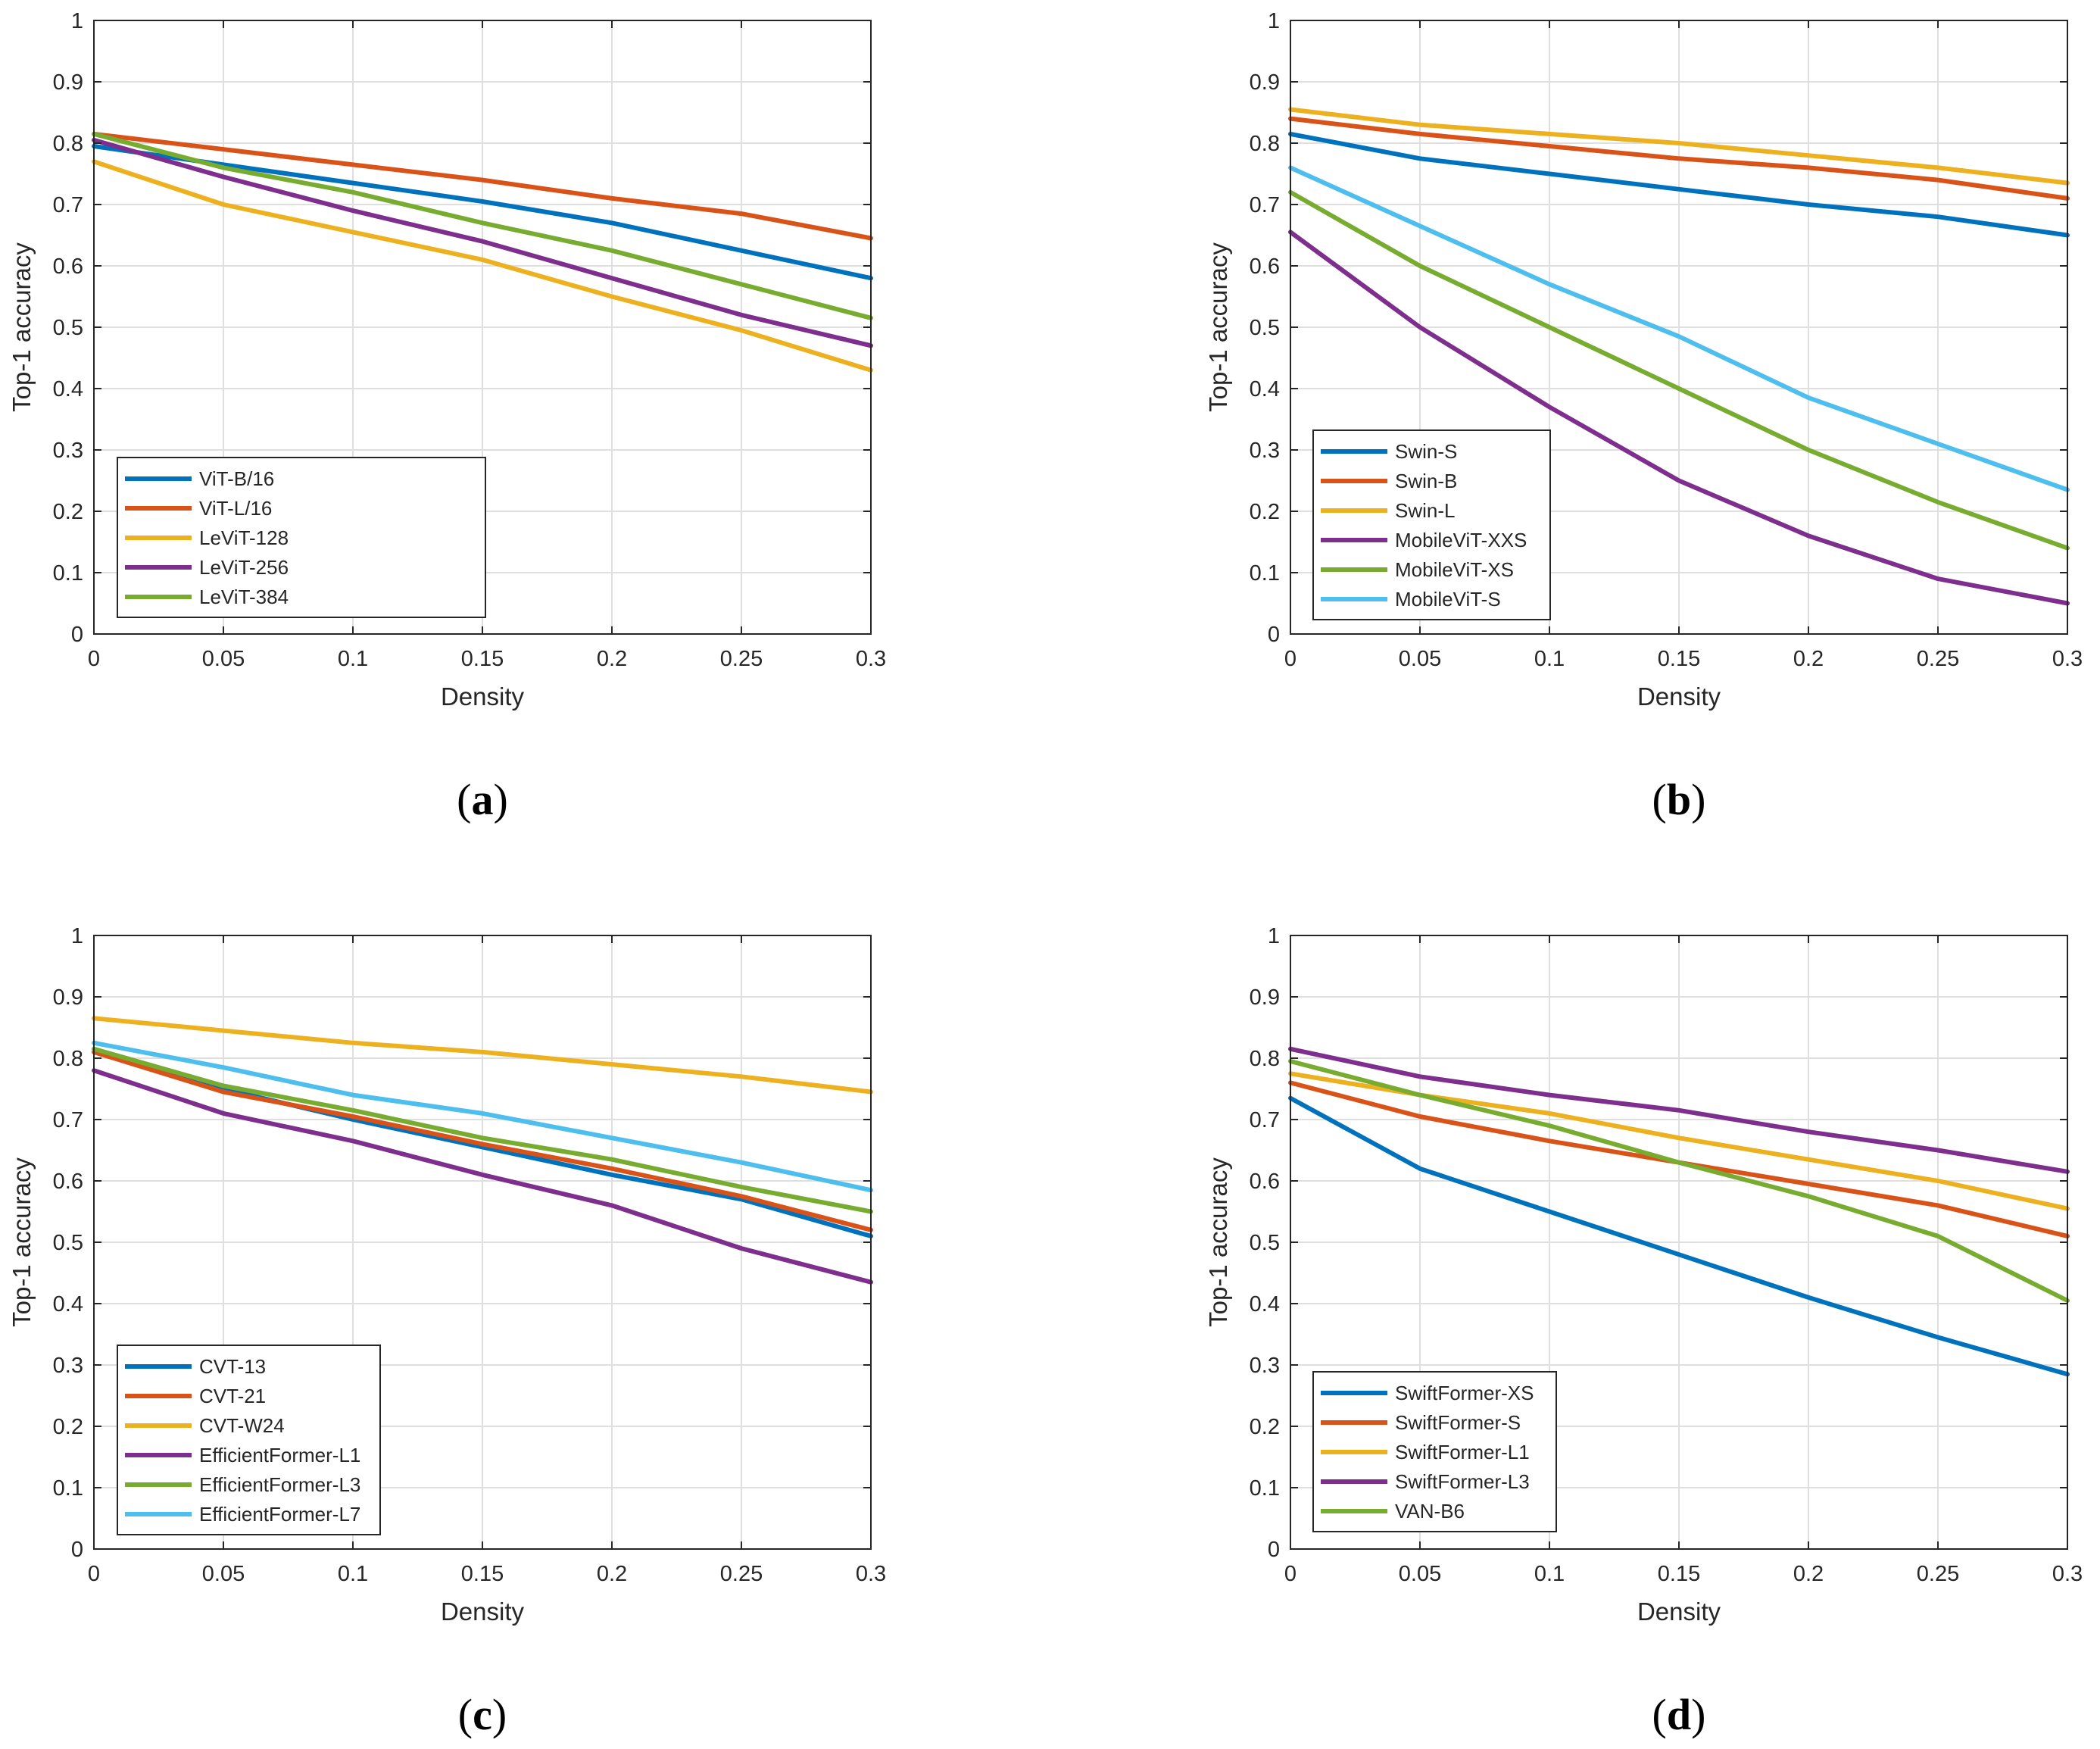 The height and width of the screenshot is (1749, 2100). I want to click on series-line-swiftformer-l3, so click(1679, 1110).